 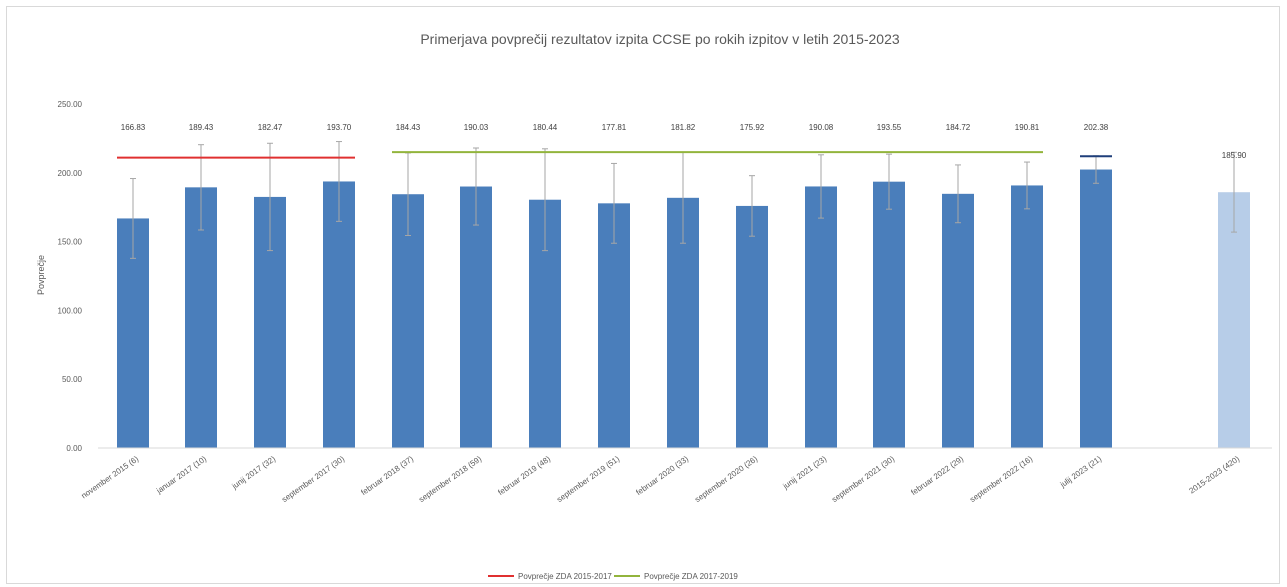 I want to click on x-tick-label: september 2021 (30), so click(x=863, y=479).